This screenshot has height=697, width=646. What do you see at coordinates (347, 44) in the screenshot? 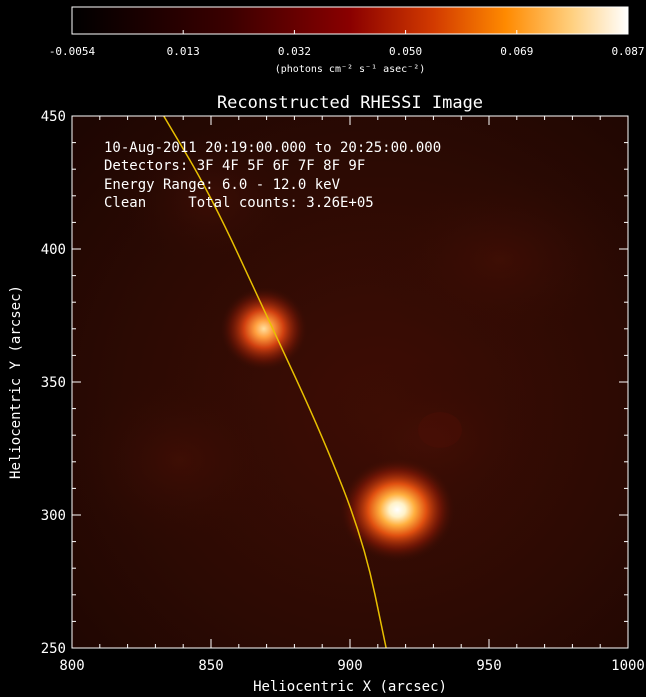
I see `colorbar-ticks: -0.0054 0.013 0.032 0.050 0.069 0.087` at bounding box center [347, 44].